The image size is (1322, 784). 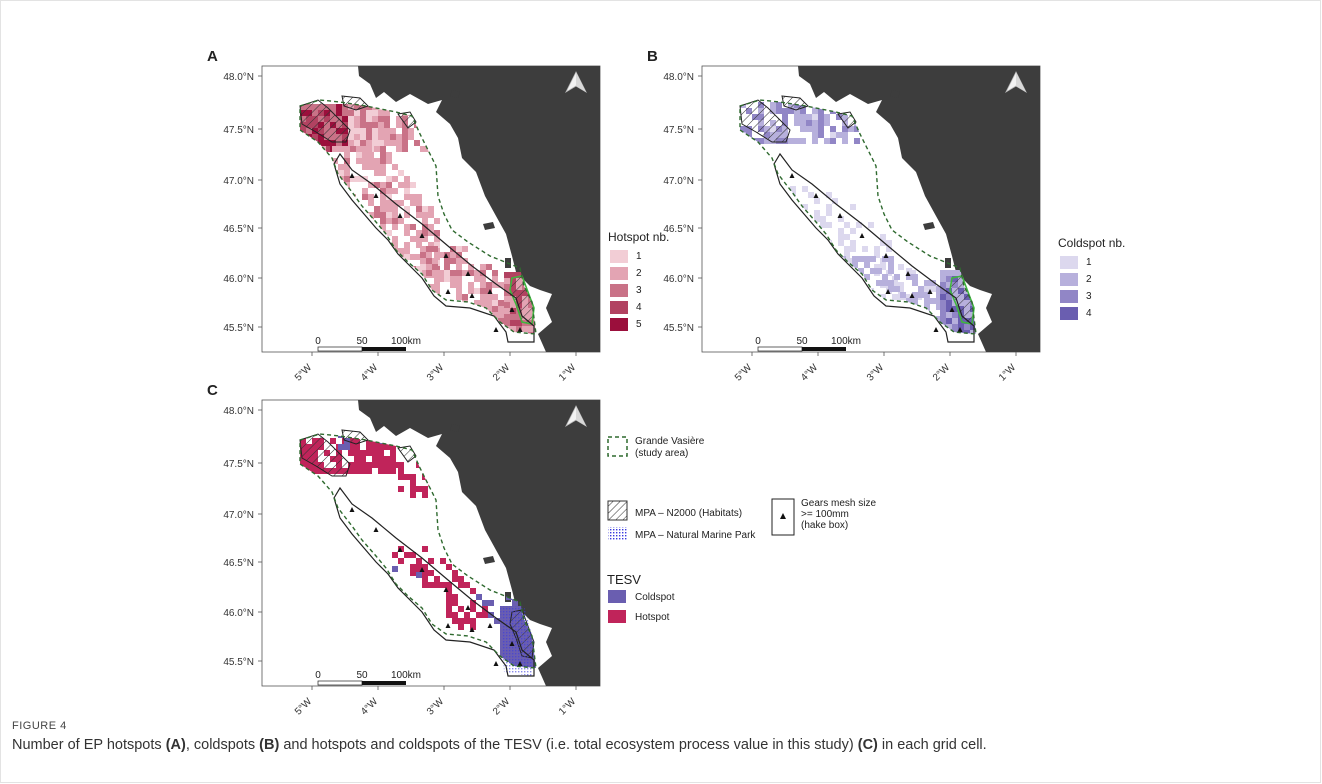 What do you see at coordinates (678, 229) in the screenshot?
I see `lat-tick-label: 46.5°N` at bounding box center [678, 229].